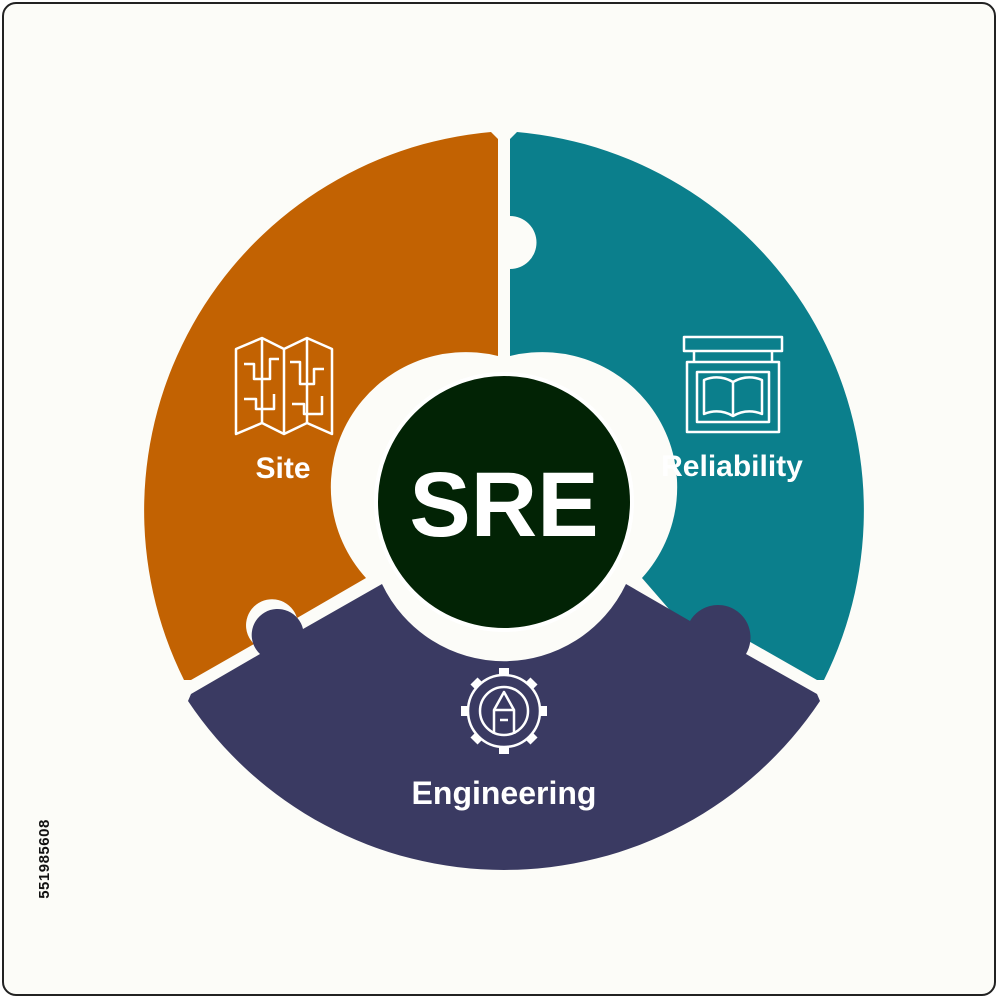  What do you see at coordinates (732, 466) in the screenshot?
I see `segment-reliability-label: Reliability` at bounding box center [732, 466].